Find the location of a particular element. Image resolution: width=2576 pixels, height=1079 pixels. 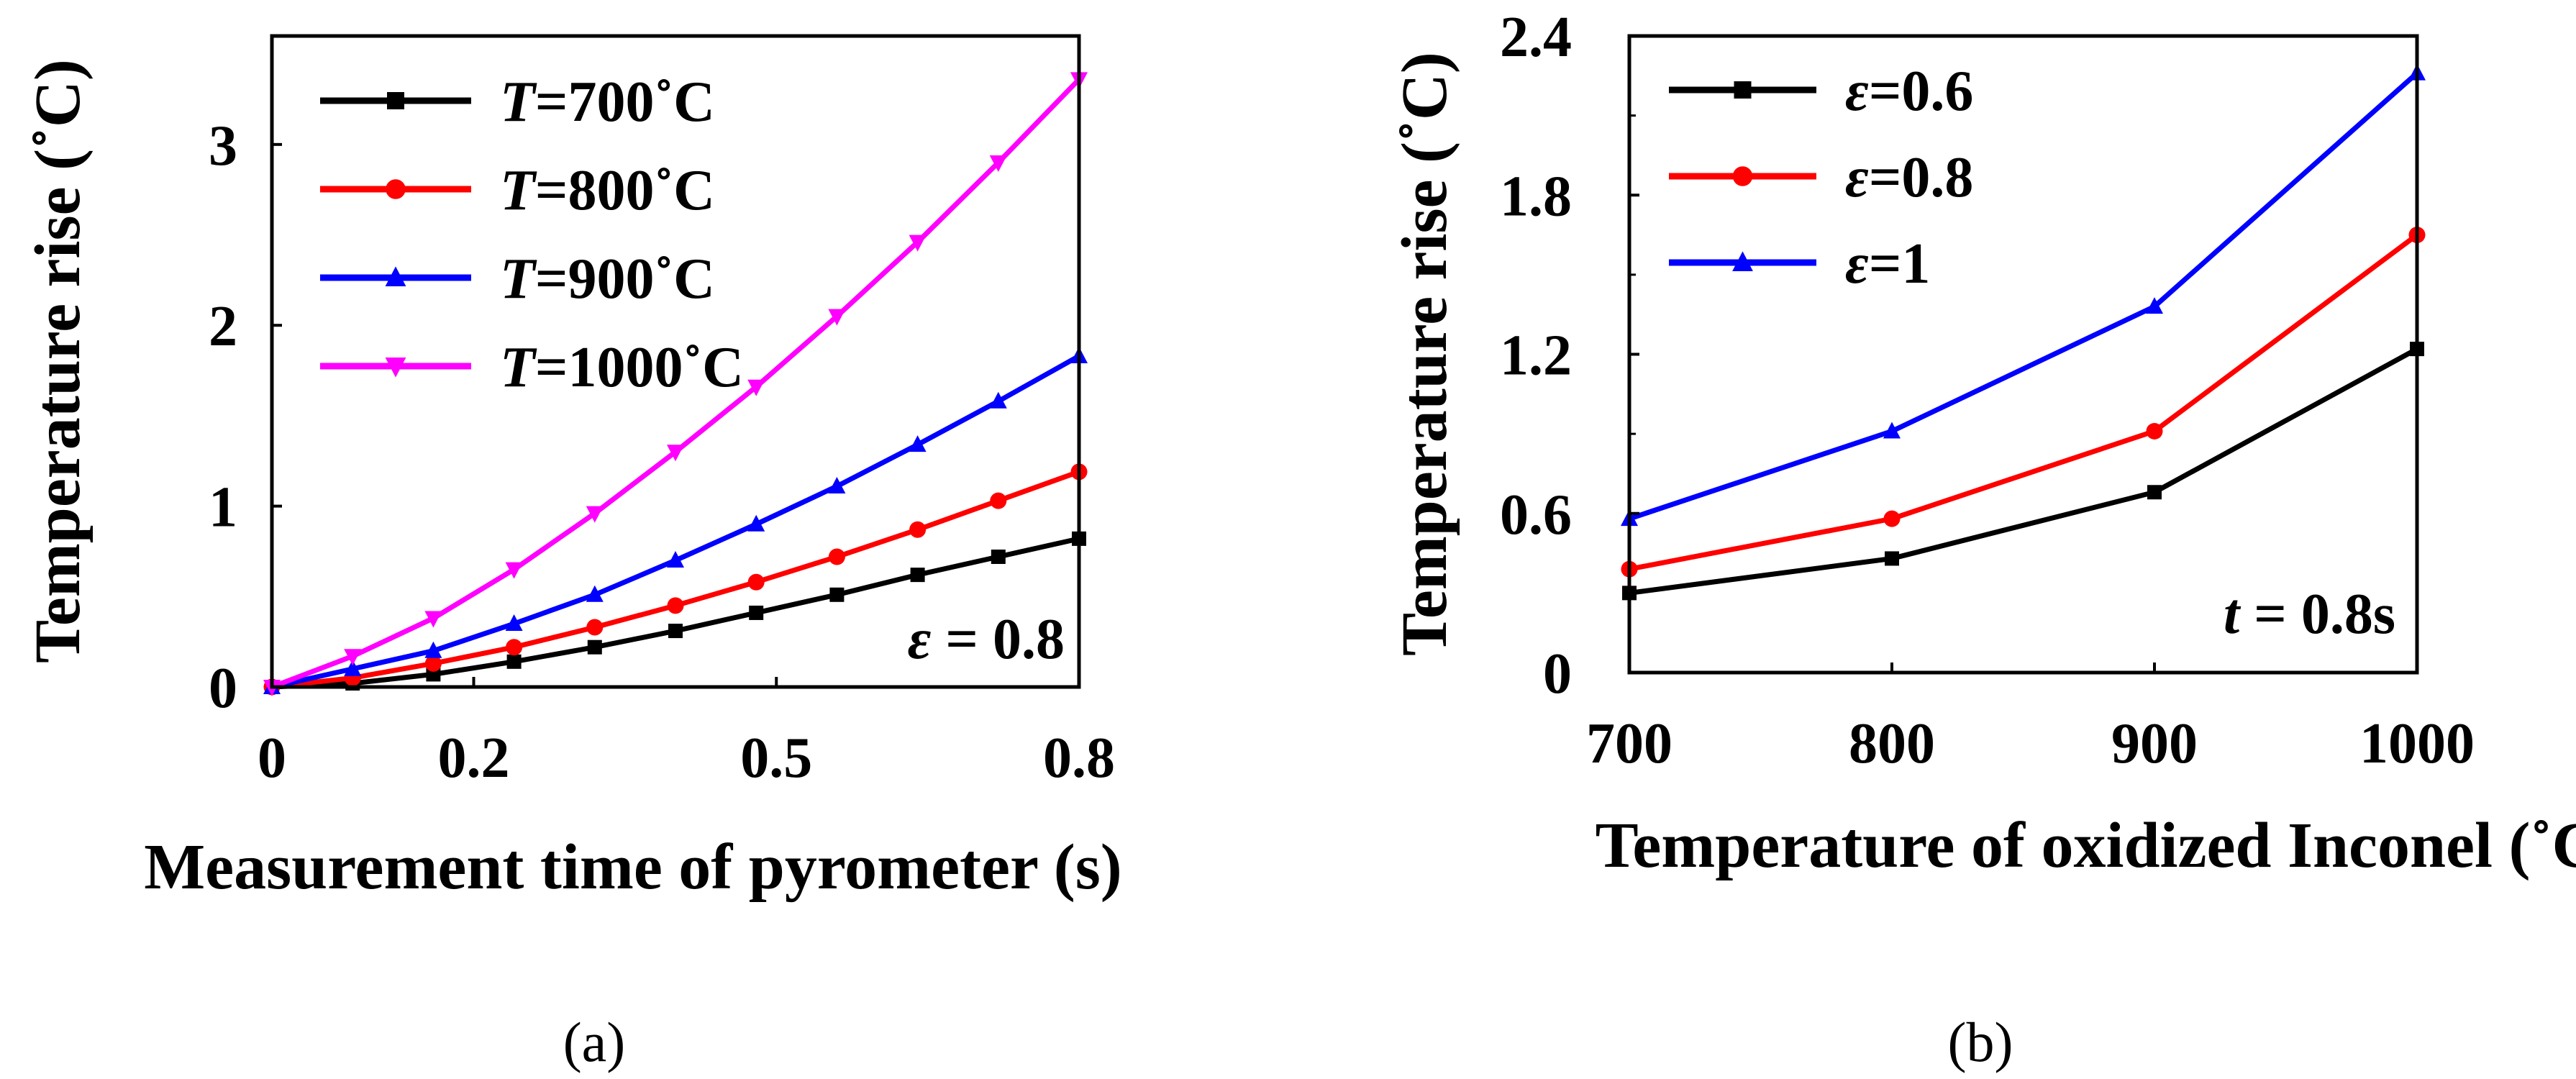

series-ε=1 is located at coordinates (2023, 295).